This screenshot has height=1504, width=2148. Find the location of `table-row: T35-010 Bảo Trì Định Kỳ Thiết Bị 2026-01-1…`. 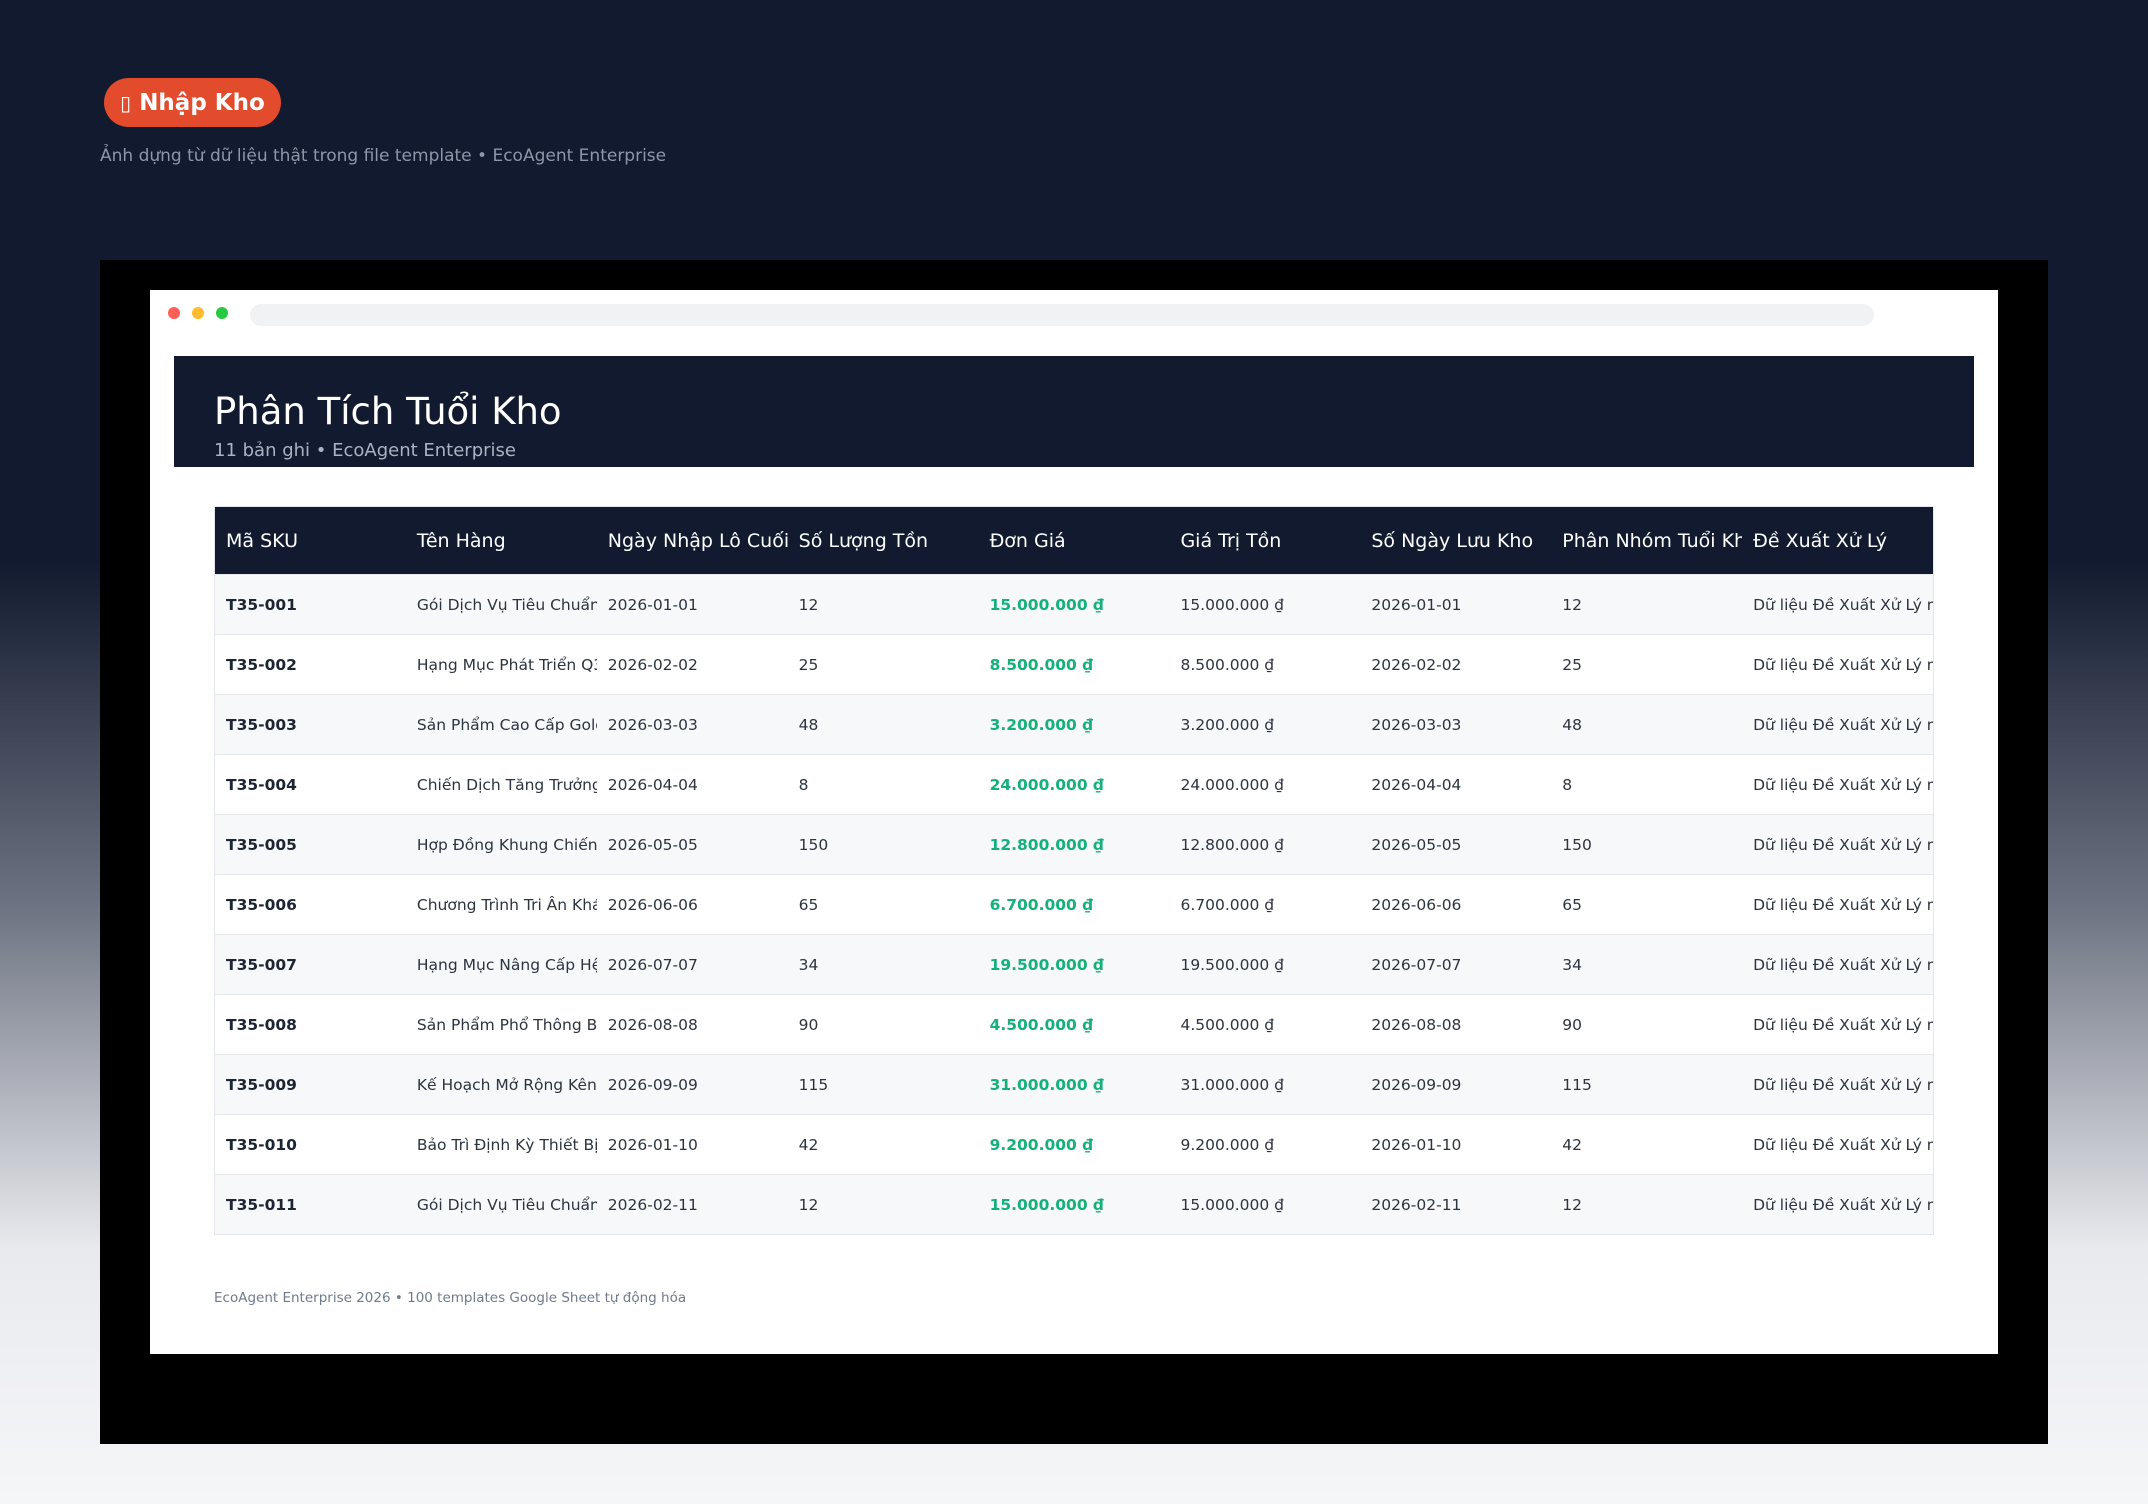

table-row: T35-010 Bảo Trì Định Kỳ Thiết Bị 2026-01-1… is located at coordinates (1074, 1144).